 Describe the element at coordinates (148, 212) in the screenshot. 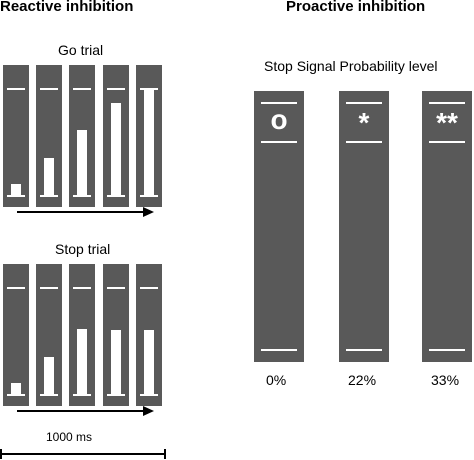

I see `go-trial-arrowhead-icon` at that location.